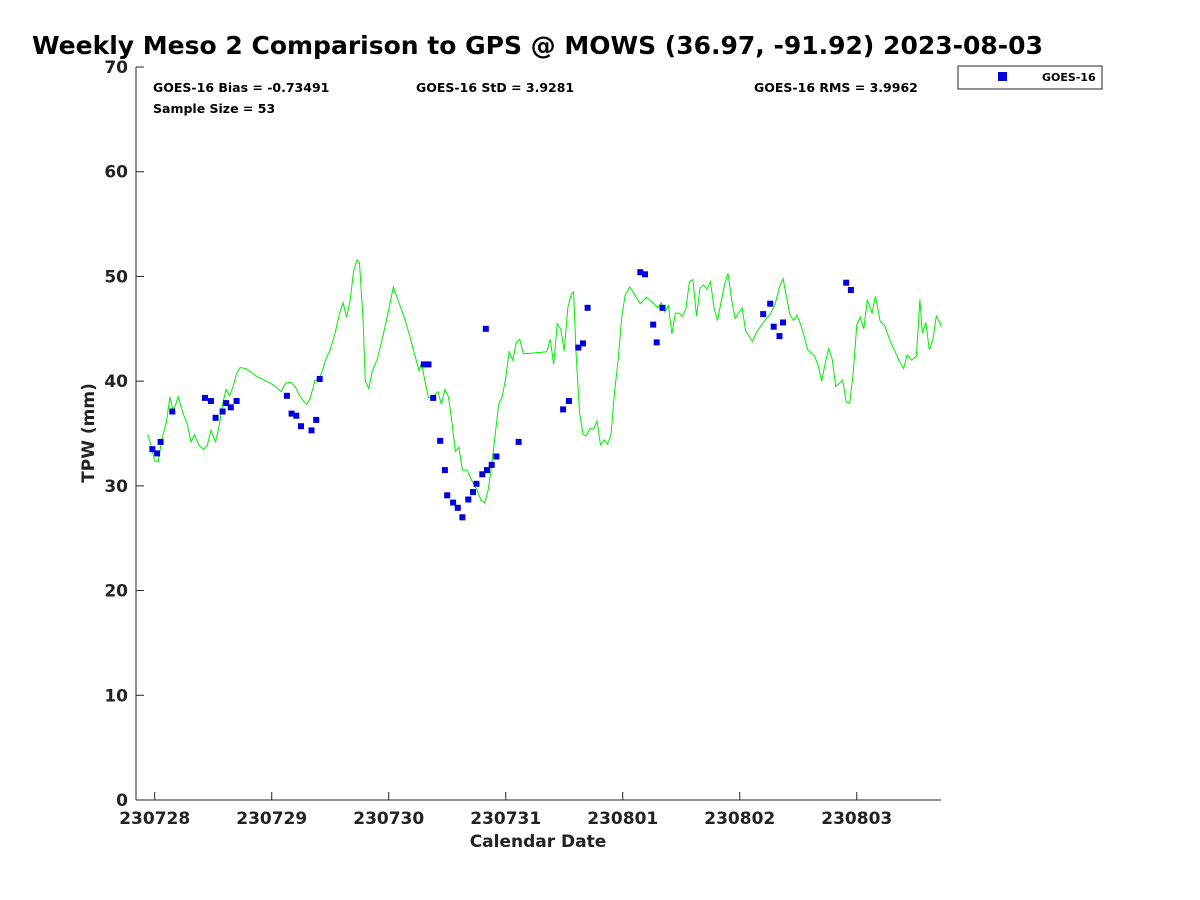 This screenshot has width=1200, height=900. I want to click on bias-stat: GOES-16 Bias = -0.73491, so click(241, 87).